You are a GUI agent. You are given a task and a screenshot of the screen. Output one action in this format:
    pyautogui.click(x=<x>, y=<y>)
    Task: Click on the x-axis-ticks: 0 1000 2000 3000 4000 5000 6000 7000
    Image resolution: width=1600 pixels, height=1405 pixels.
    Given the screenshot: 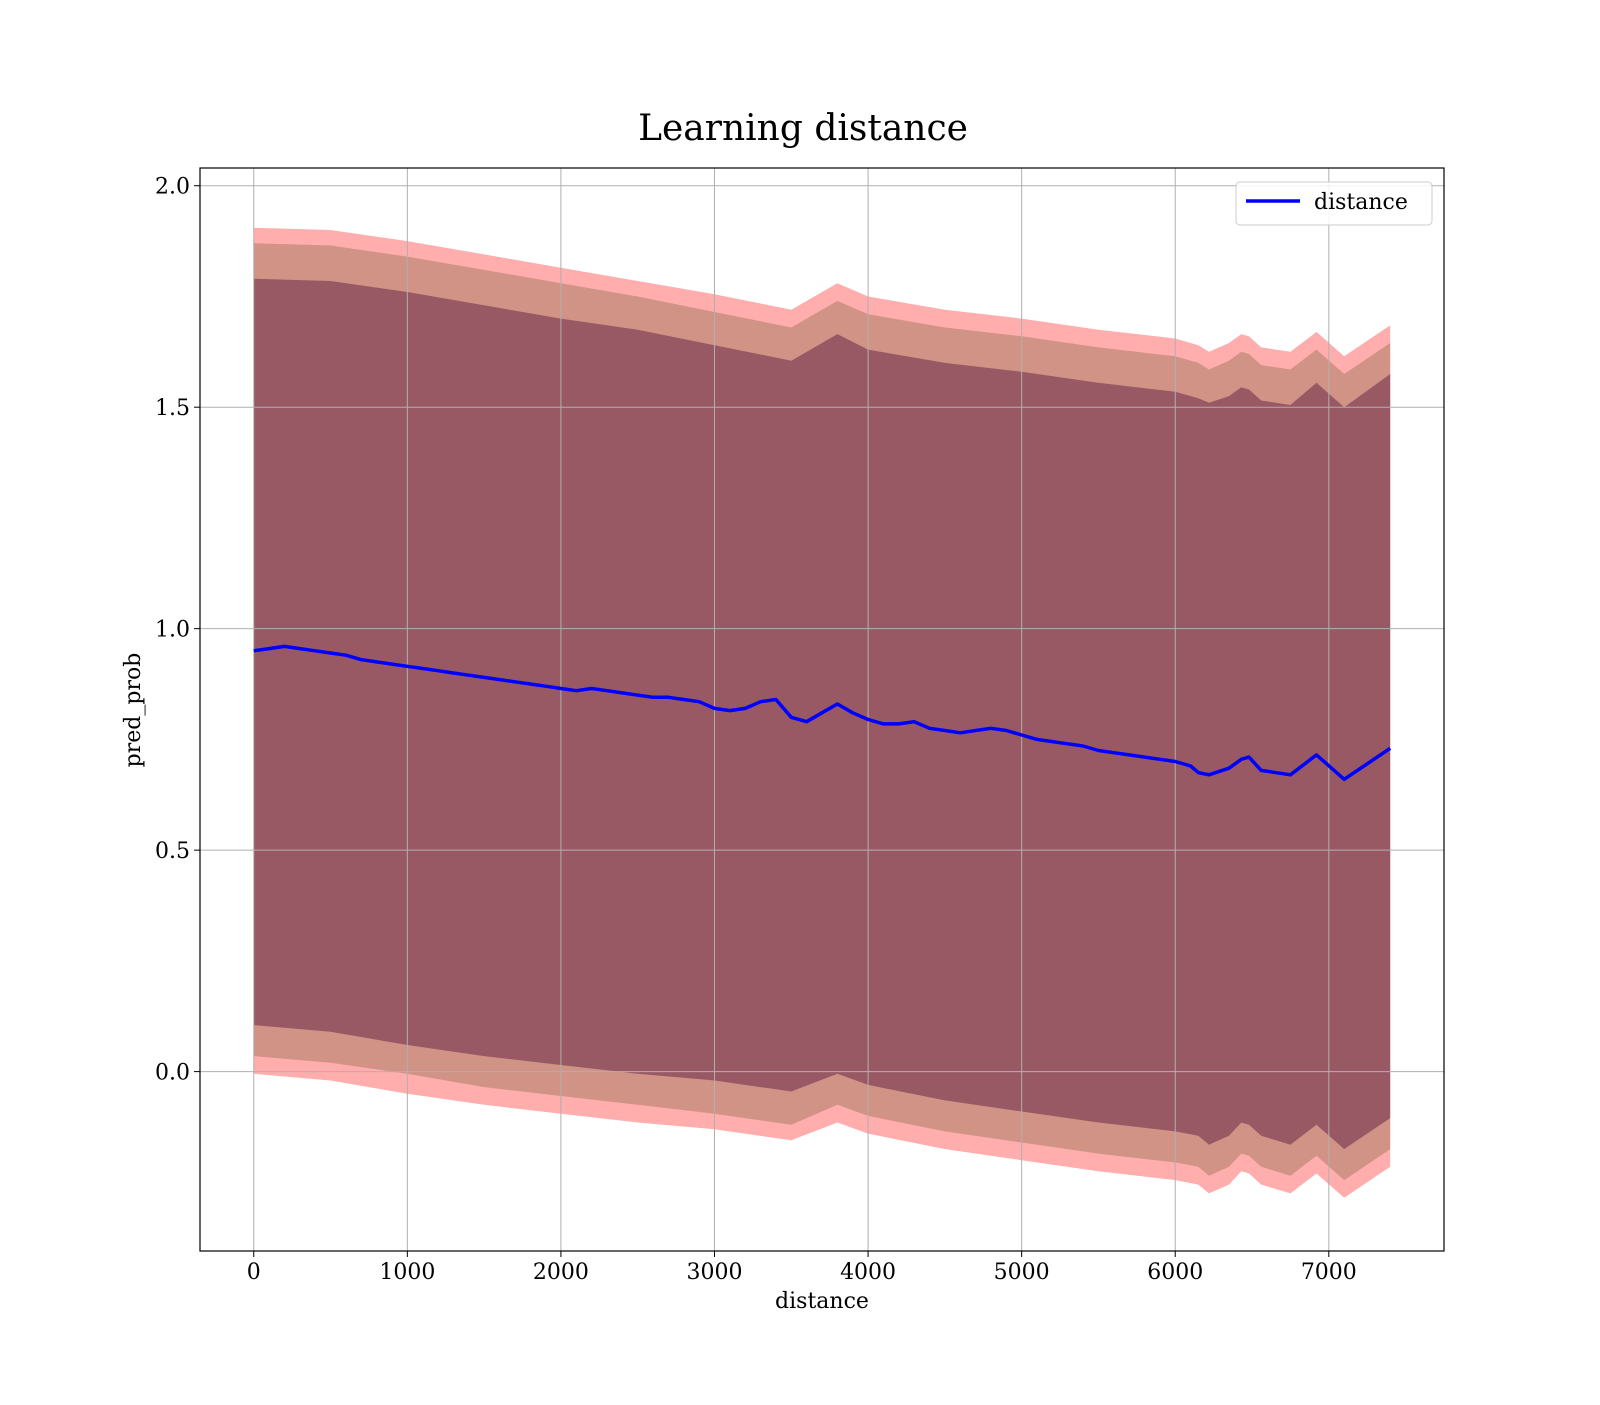 What is the action you would take?
    pyautogui.click(x=802, y=1268)
    